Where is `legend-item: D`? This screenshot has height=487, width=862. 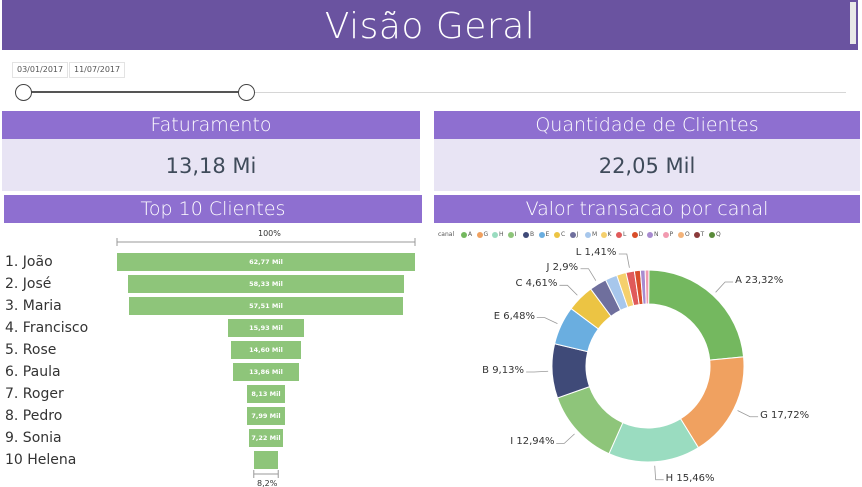
legend-item: D is located at coordinates (637, 234).